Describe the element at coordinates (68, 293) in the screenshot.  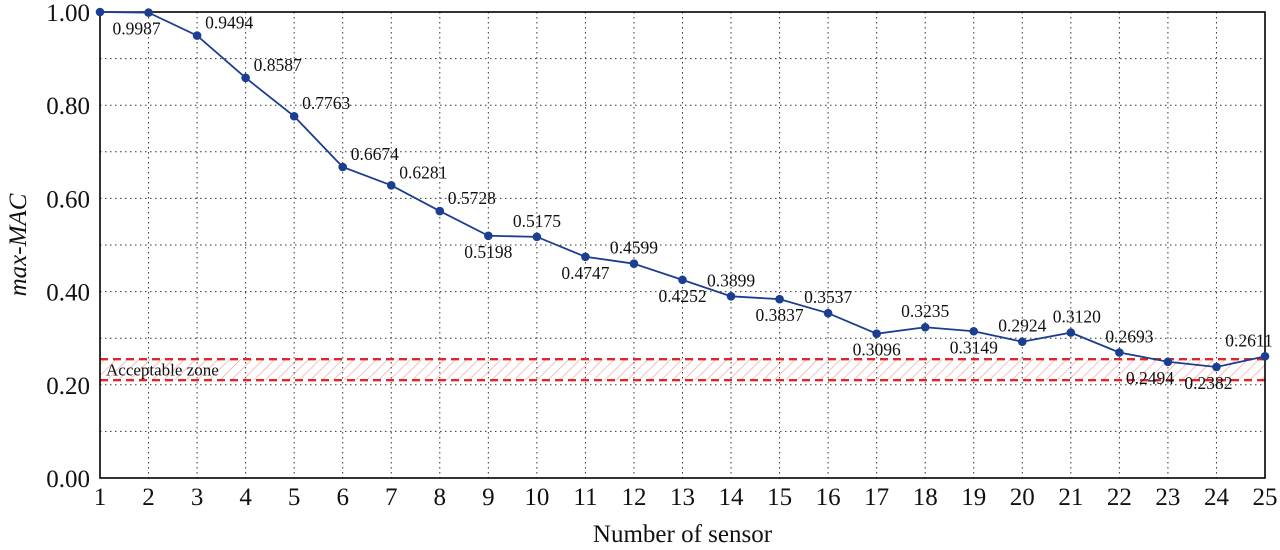
I see `y-tick-label: 0.40` at that location.